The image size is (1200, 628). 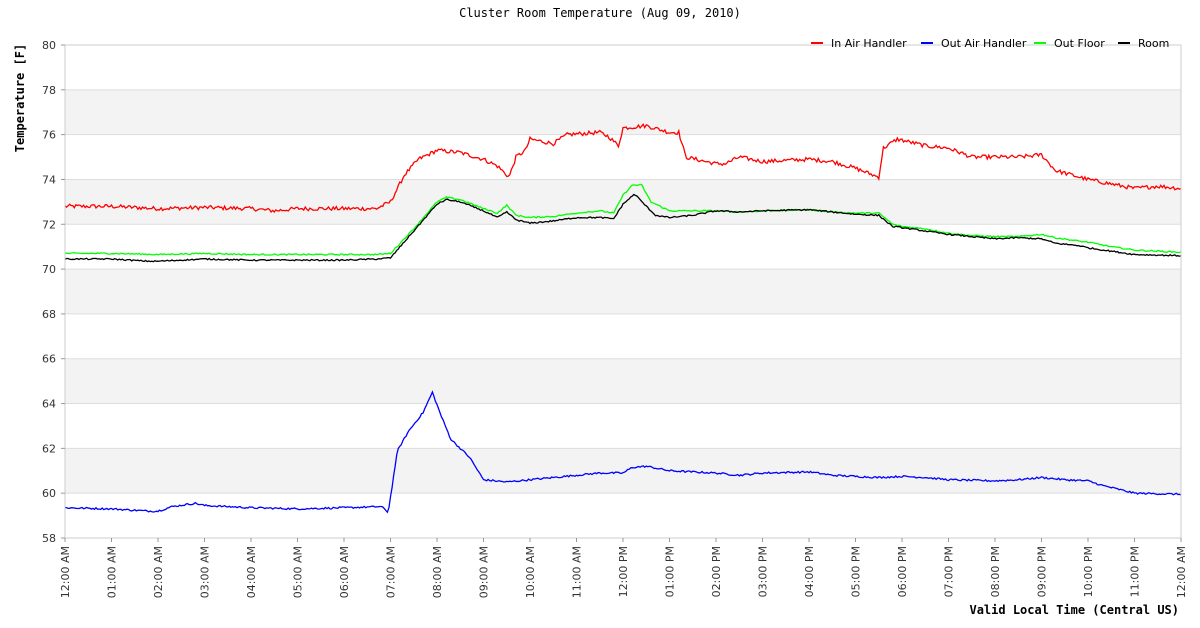 What do you see at coordinates (869, 43) in the screenshot?
I see `legend-label: In Air Handler` at bounding box center [869, 43].